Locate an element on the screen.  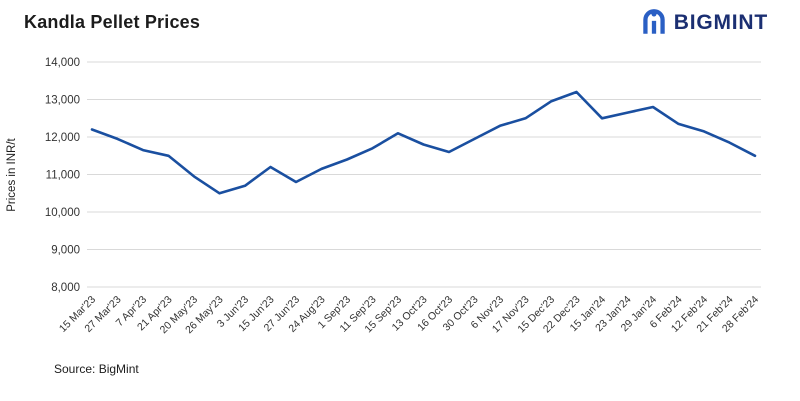
bigmint-logo-icon is located at coordinates (654, 23).